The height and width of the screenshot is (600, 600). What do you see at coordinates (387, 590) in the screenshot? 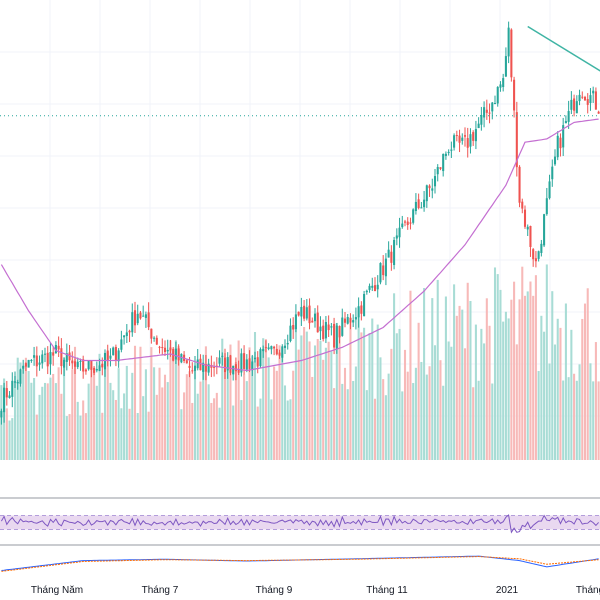
I see `x-tick-label: Tháng 11` at bounding box center [387, 590].